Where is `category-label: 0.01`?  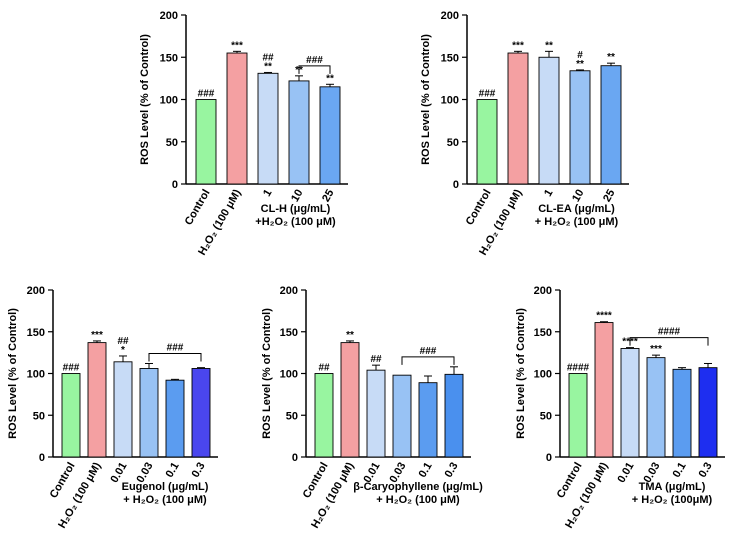
category-label: 0.01 is located at coordinates (625, 473).